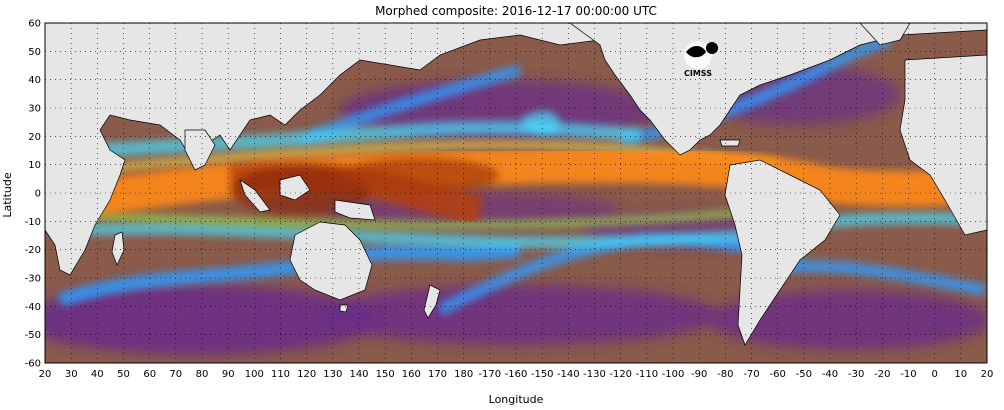 This screenshot has width=1004, height=410. Describe the element at coordinates (34, 165) in the screenshot. I see `y-tick-label: 10` at that location.